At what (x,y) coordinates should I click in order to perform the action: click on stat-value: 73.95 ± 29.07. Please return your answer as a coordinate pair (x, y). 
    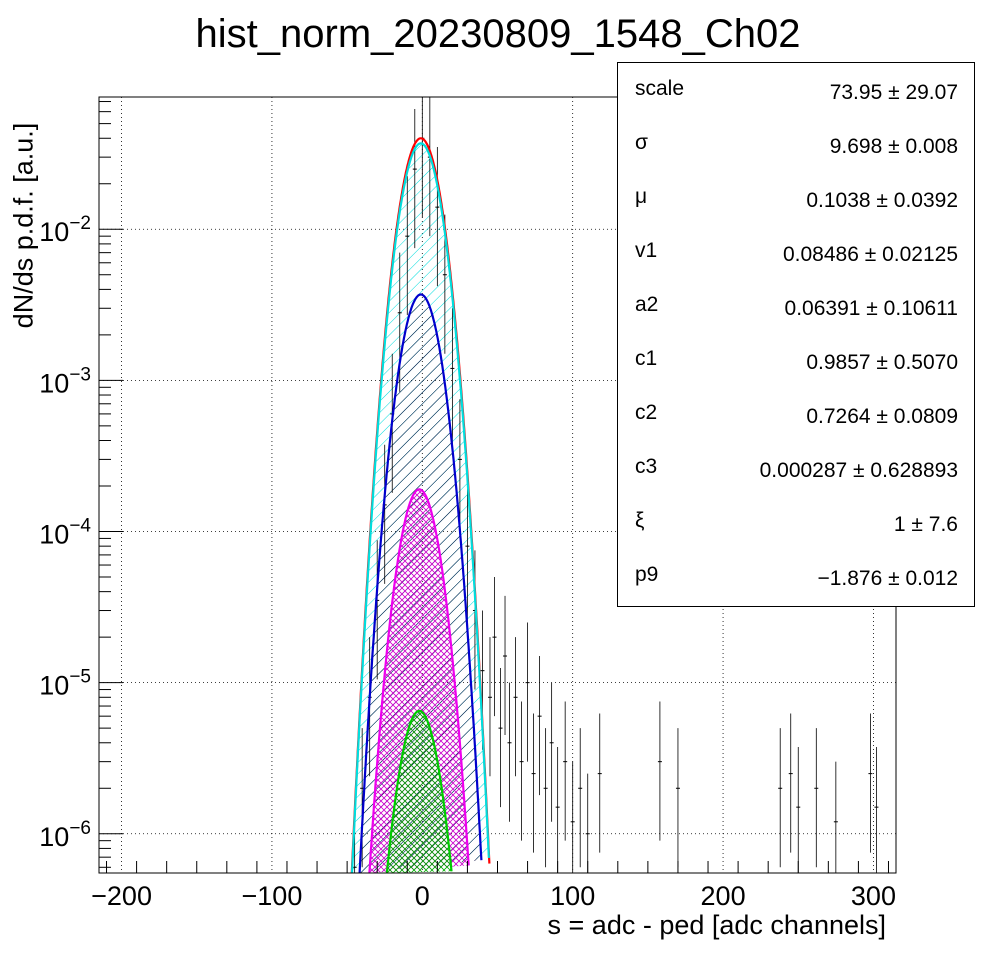
    Looking at the image, I should click on (893, 92).